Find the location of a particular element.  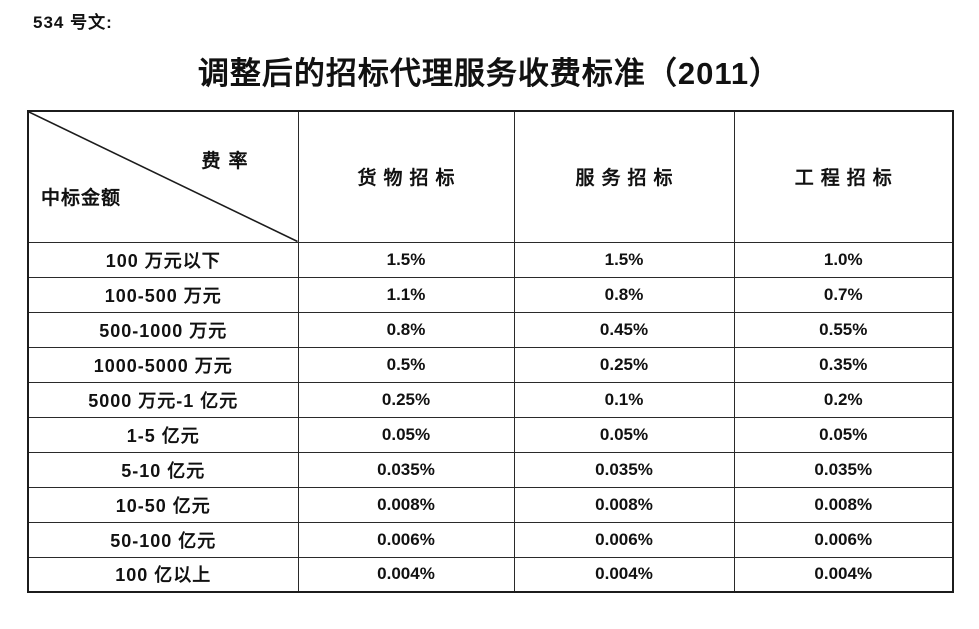

table-row: 10-50 亿元 0.008% 0.008% 0.008% is located at coordinates (490, 504).